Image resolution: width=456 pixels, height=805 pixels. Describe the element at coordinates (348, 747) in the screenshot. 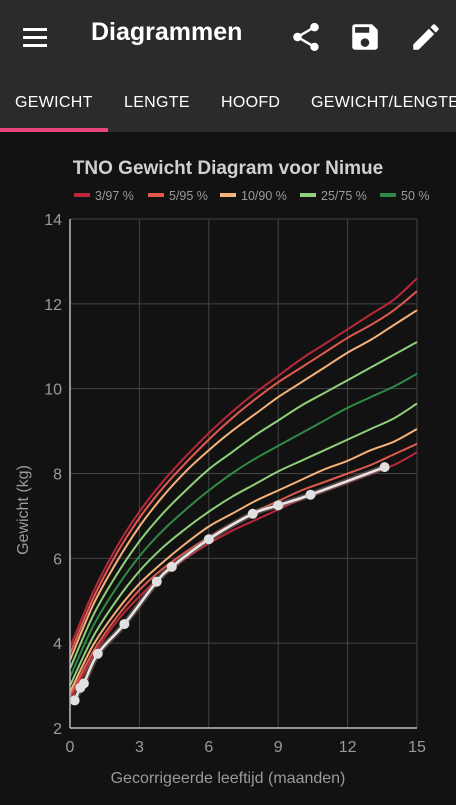

I see `x-tick-label: 12` at that location.